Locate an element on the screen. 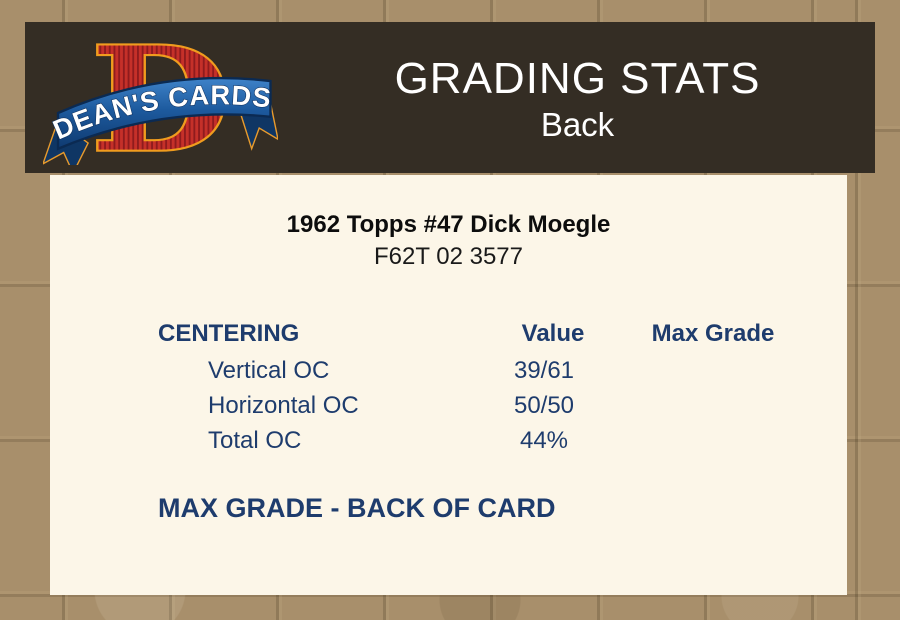 The image size is (900, 620). column-header-value: Value is located at coordinates (553, 333).